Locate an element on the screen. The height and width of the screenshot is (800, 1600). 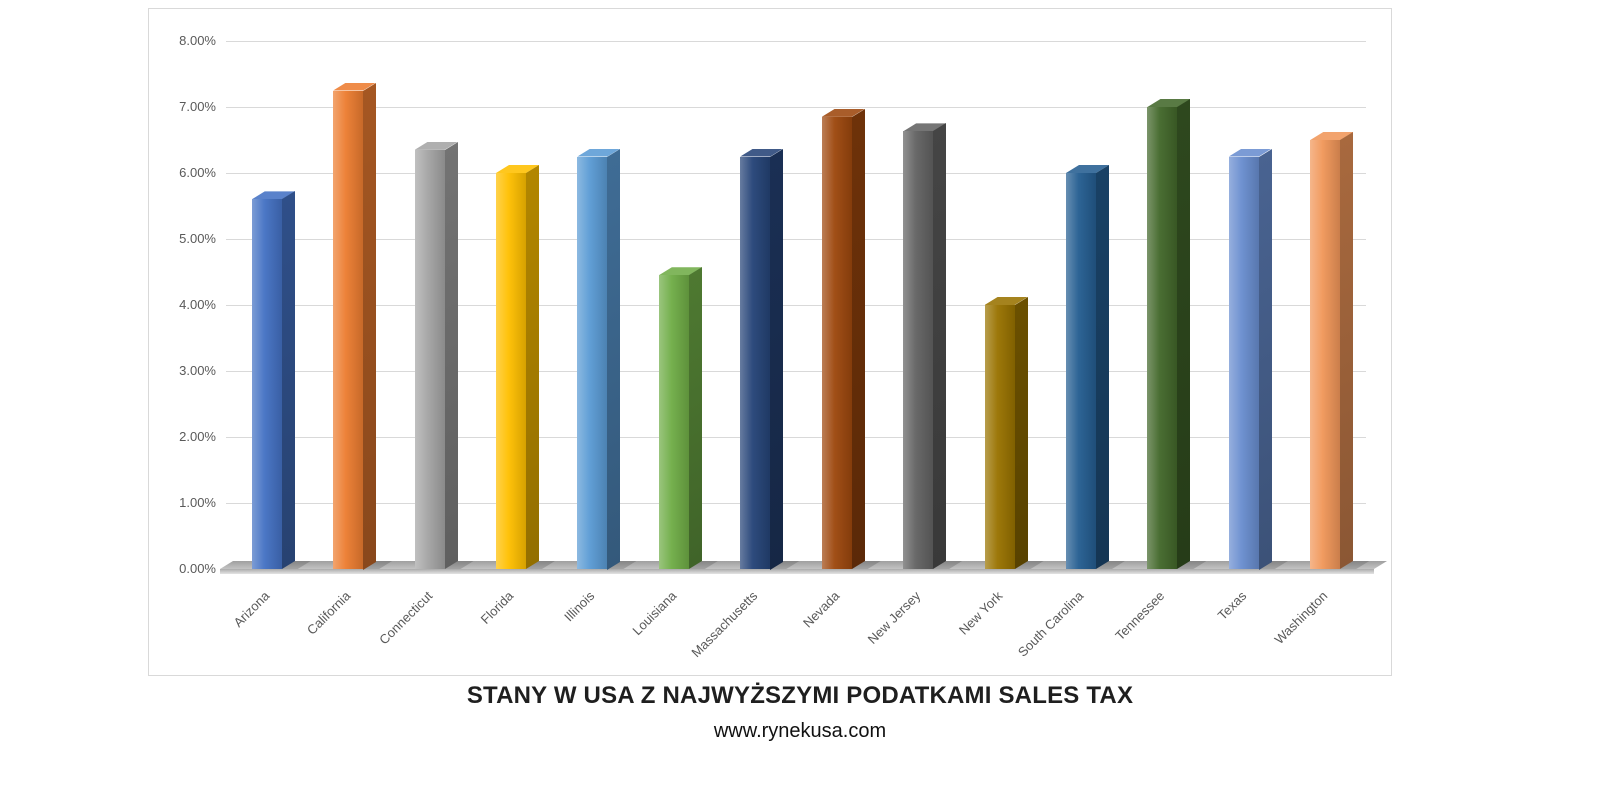
bar-nevada is located at coordinates (836, 342).